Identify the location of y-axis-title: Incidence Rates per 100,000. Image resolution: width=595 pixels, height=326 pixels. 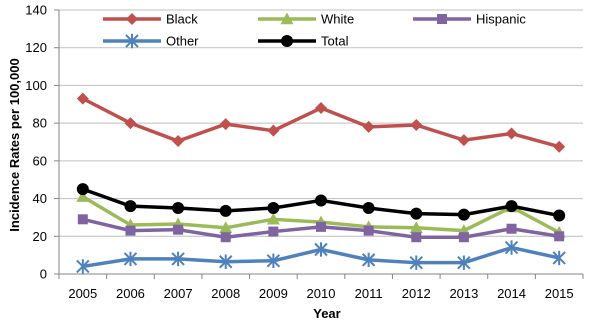
(14, 144).